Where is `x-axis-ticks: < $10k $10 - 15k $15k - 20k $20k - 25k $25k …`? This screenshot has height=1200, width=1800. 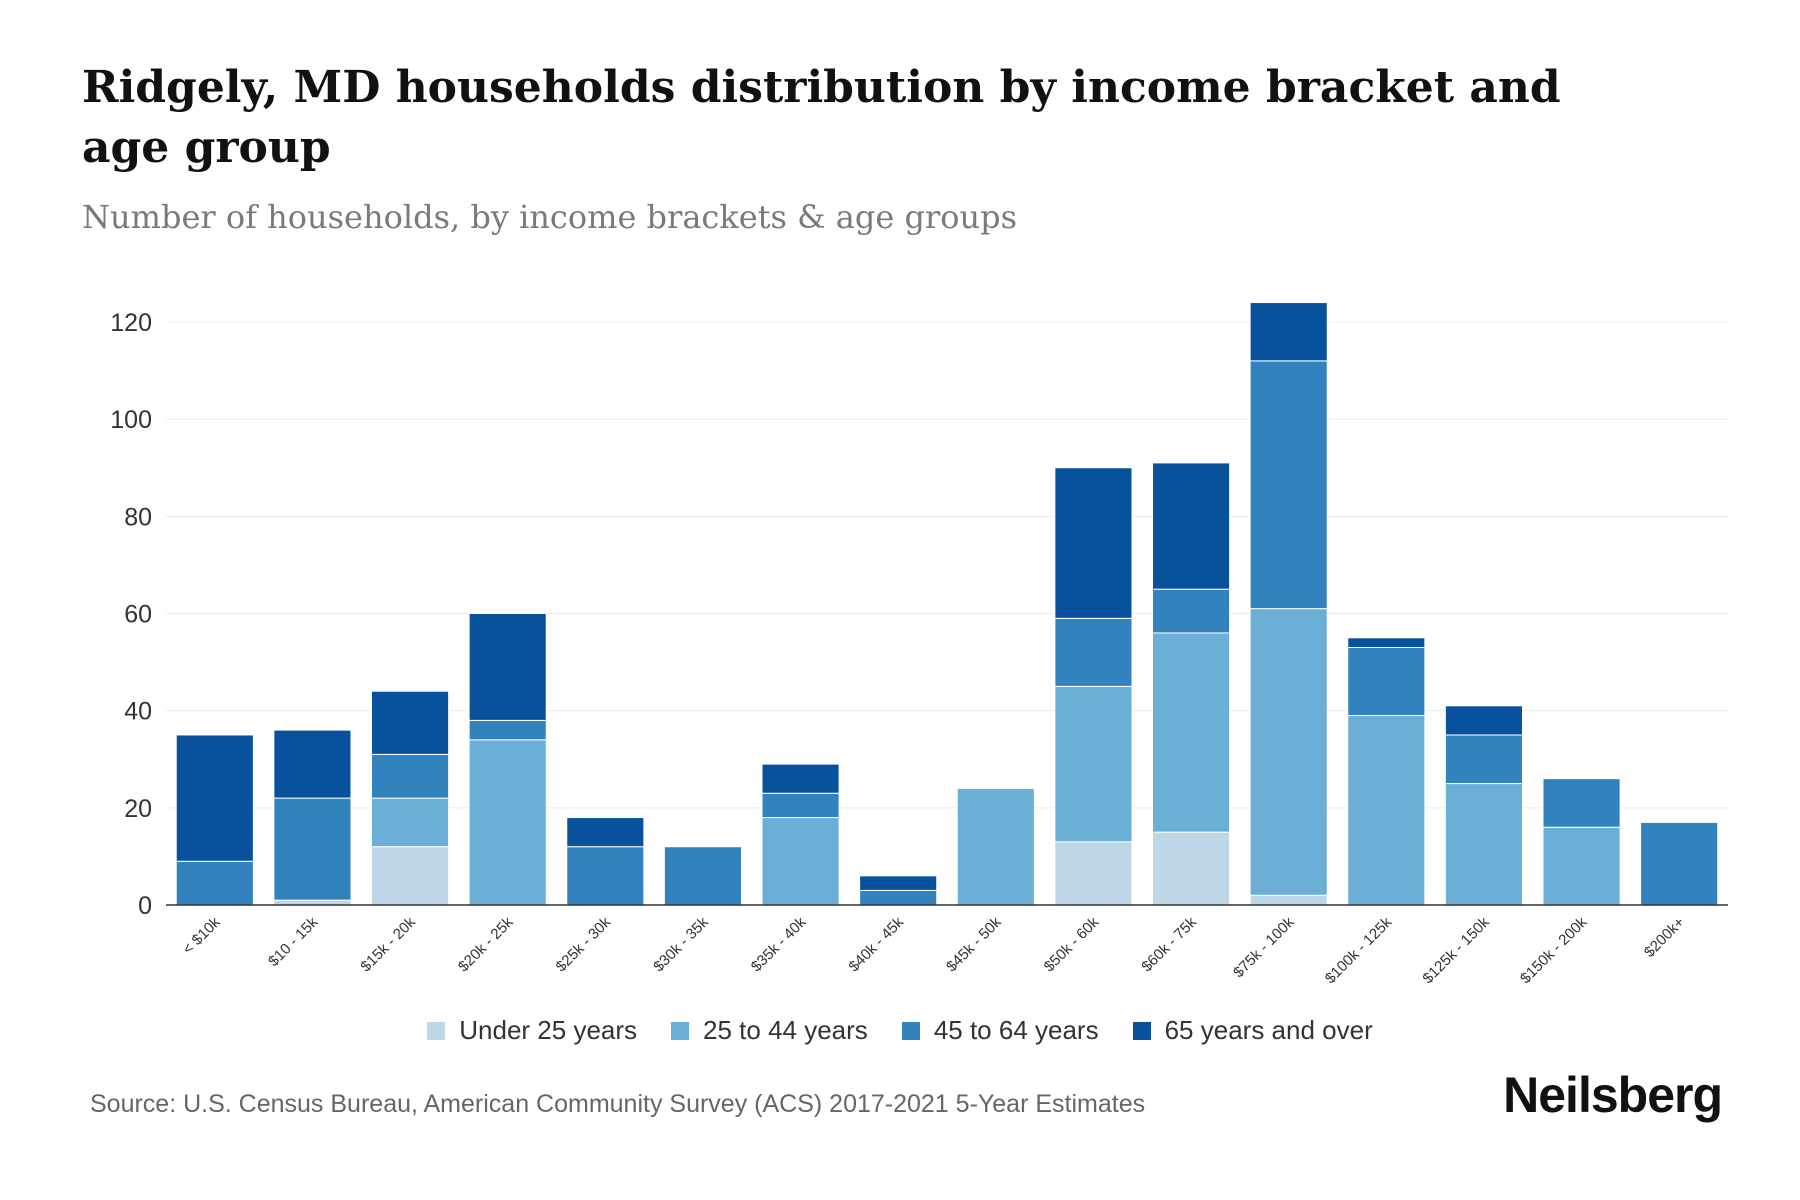
x-axis-ticks: < $10k $10 - 15k $15k - 20k $20k - 25k $25k … is located at coordinates (933, 950).